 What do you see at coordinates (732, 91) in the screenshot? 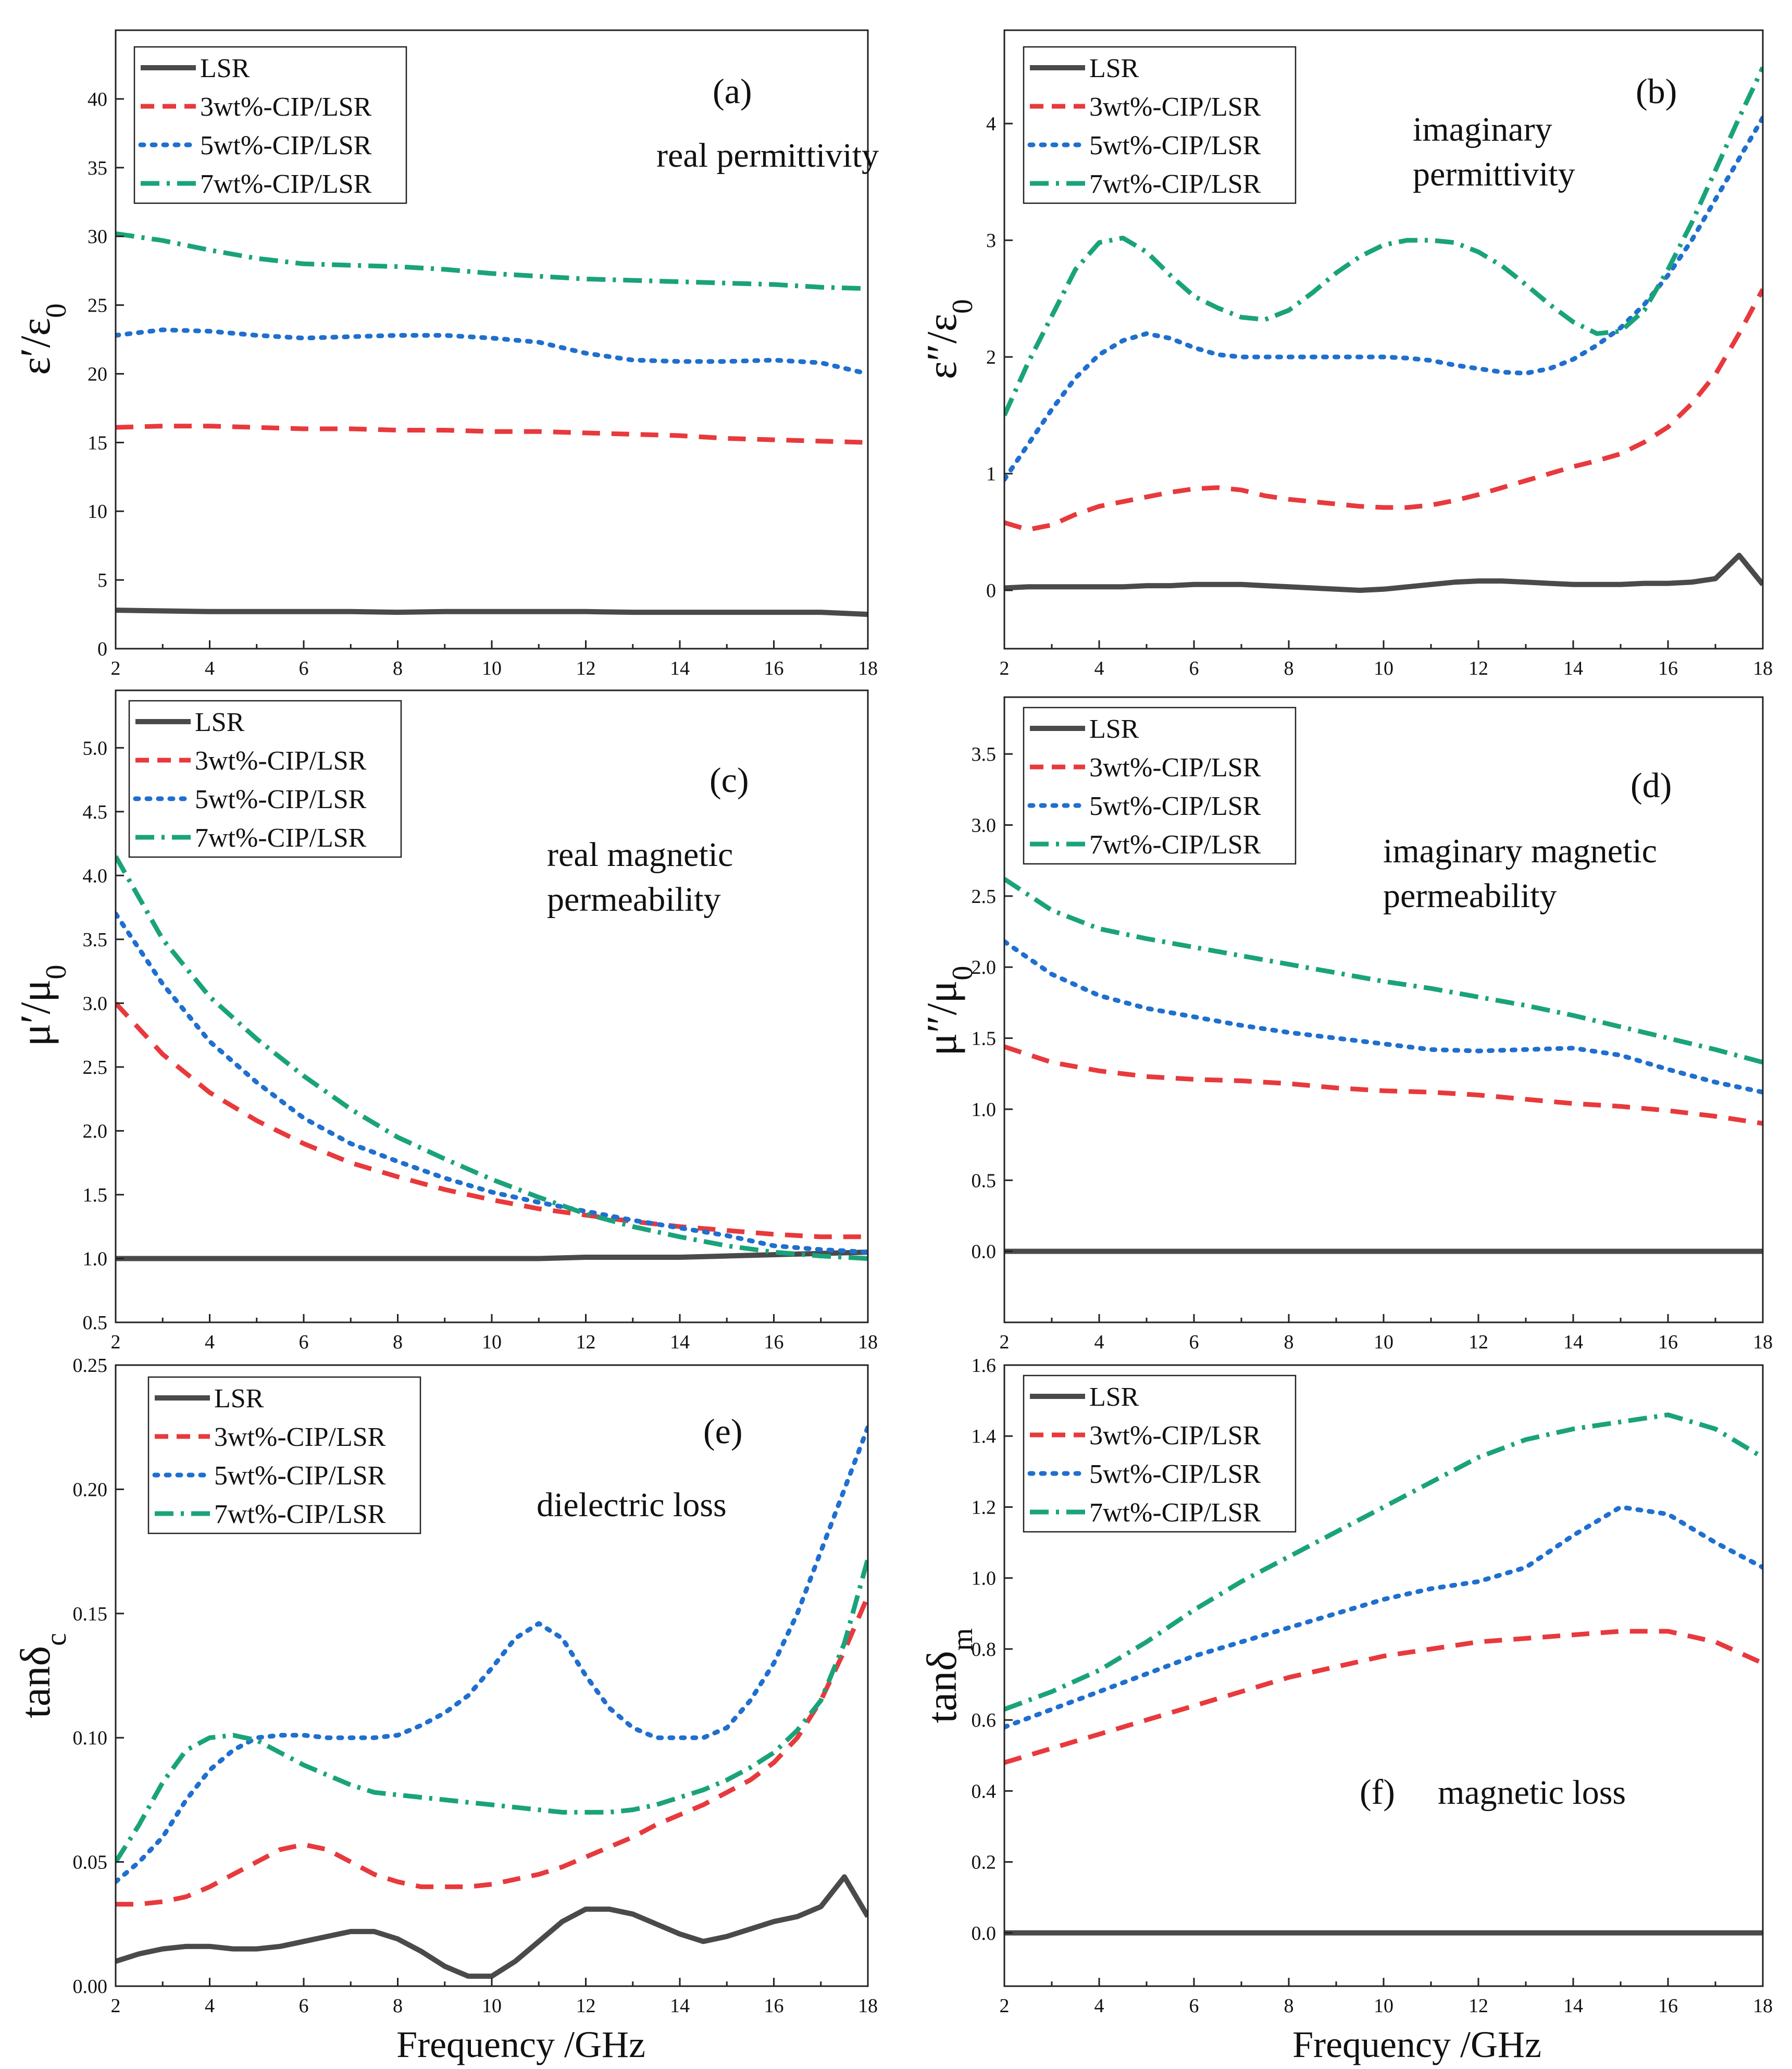
I see `panel-label: (a)` at bounding box center [732, 91].